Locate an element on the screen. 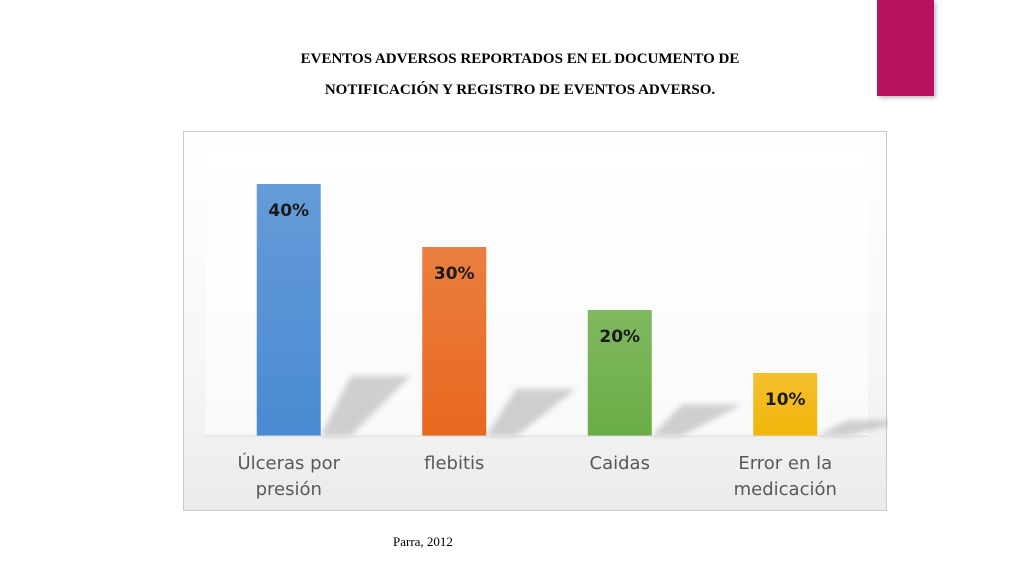 The image size is (1024, 576). source-citation: Parra, 2012 is located at coordinates (423, 541).